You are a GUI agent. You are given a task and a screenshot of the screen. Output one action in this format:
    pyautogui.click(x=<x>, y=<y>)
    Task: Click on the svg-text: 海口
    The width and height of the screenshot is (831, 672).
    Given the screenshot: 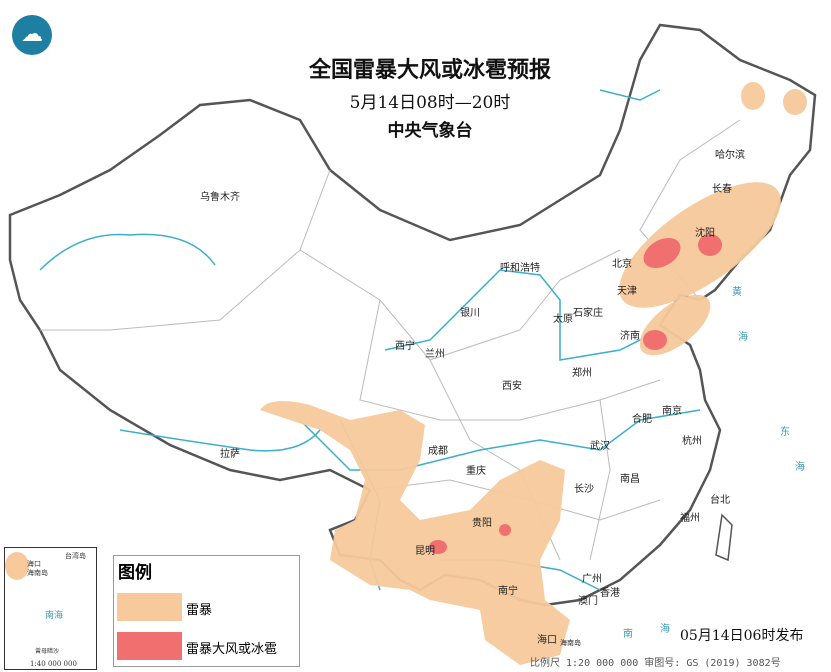 What is the action you would take?
    pyautogui.click(x=34, y=563)
    